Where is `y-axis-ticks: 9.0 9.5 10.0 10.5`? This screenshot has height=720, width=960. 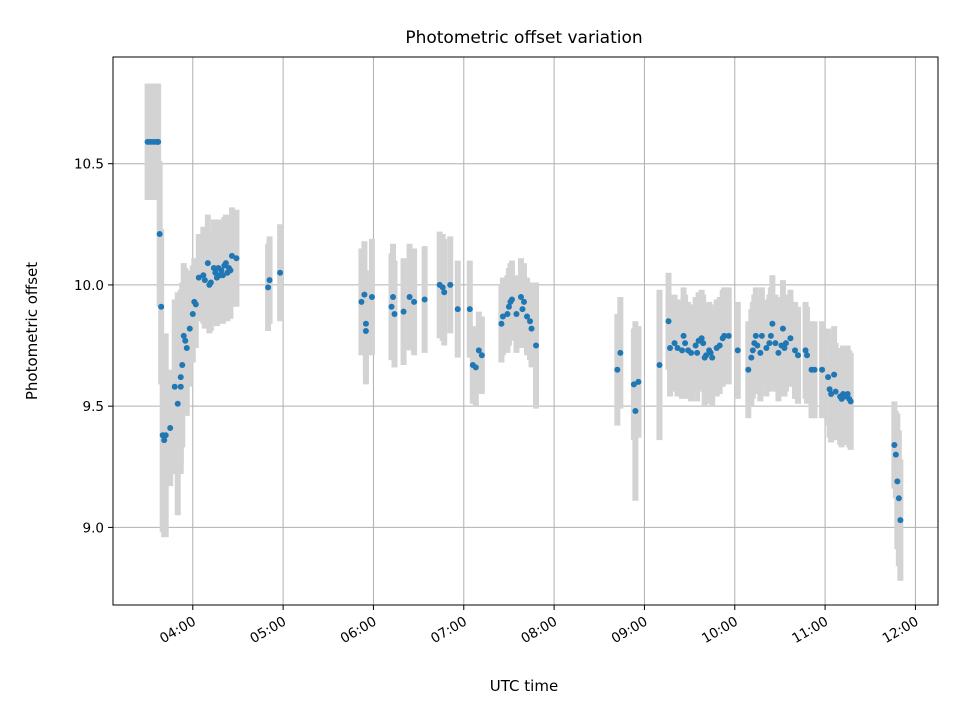
y-axis-ticks: 9.0 9.5 10.0 10.5 is located at coordinates (93, 346).